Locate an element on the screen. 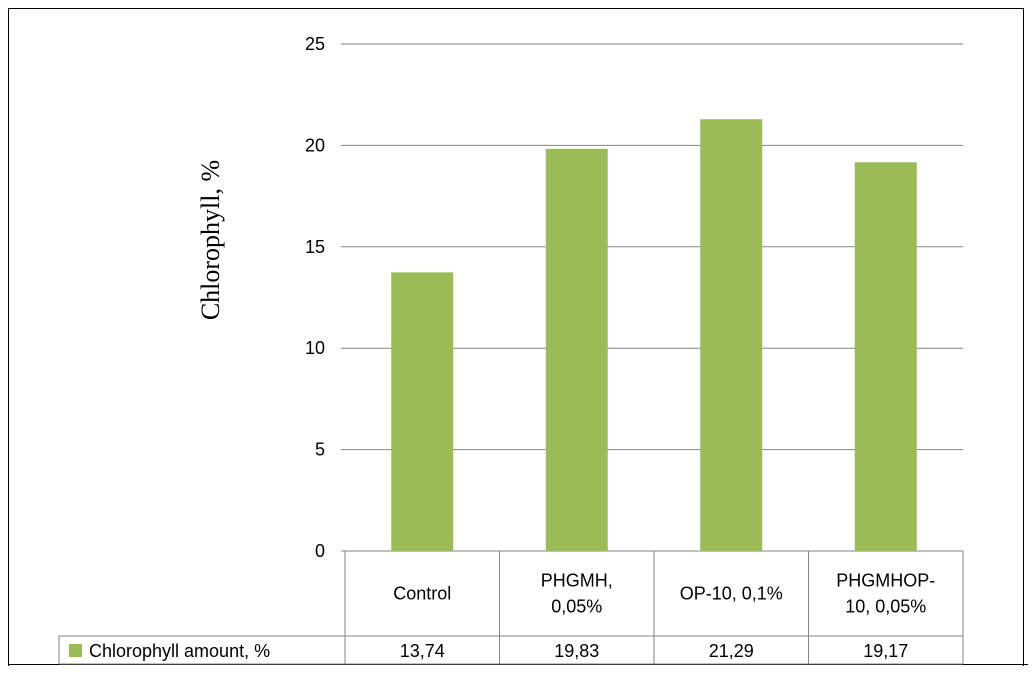 Image resolution: width=1033 pixels, height=678 pixels. data-value-label: 19,83 is located at coordinates (576, 651).